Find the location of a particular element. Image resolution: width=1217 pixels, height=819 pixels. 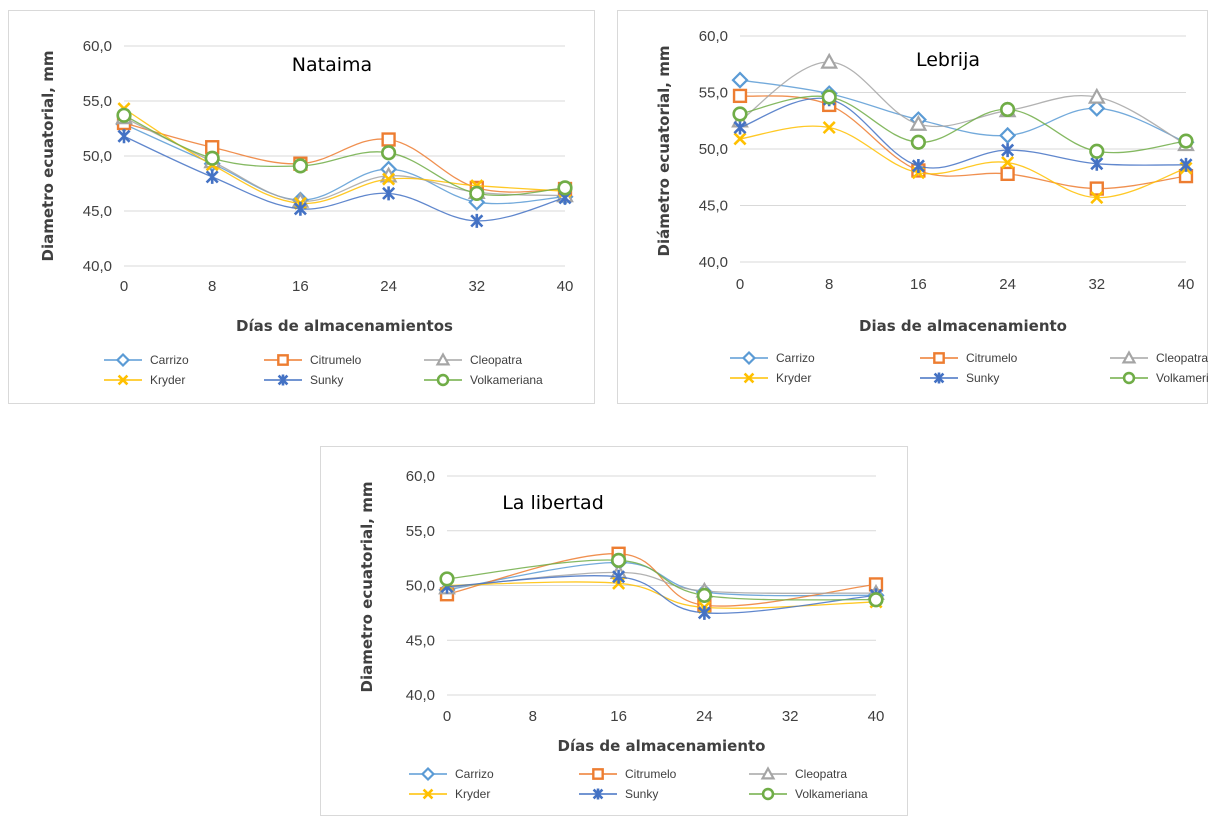

y-tick-label: 60,0 is located at coordinates (97, 46).